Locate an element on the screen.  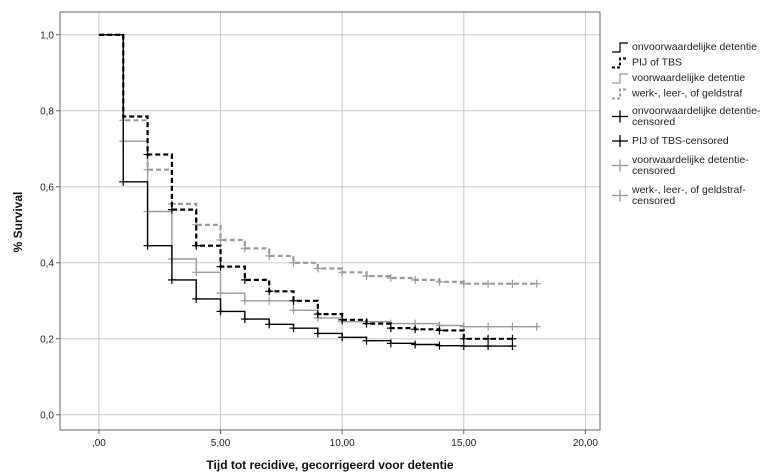
y-axis-title: % Survival is located at coordinates (18, 222).